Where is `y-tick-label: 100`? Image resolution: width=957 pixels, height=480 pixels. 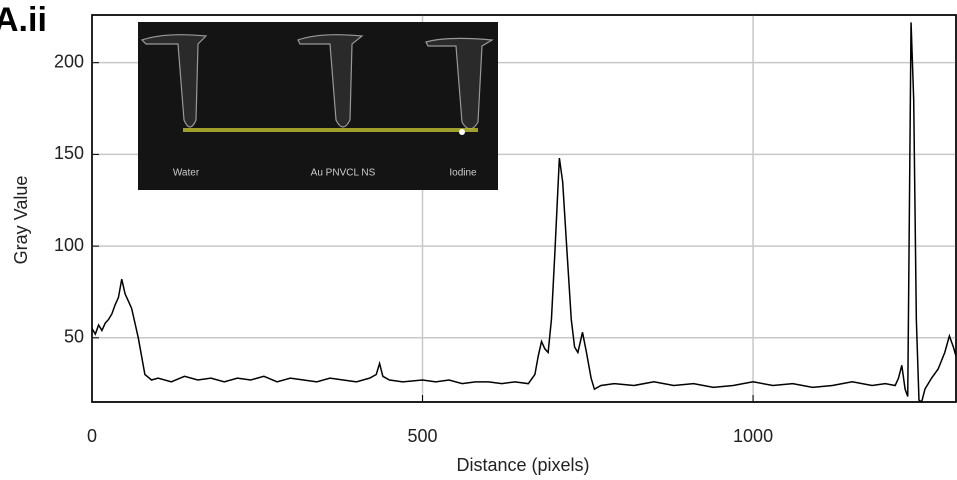
y-tick-label: 100 is located at coordinates (69, 245).